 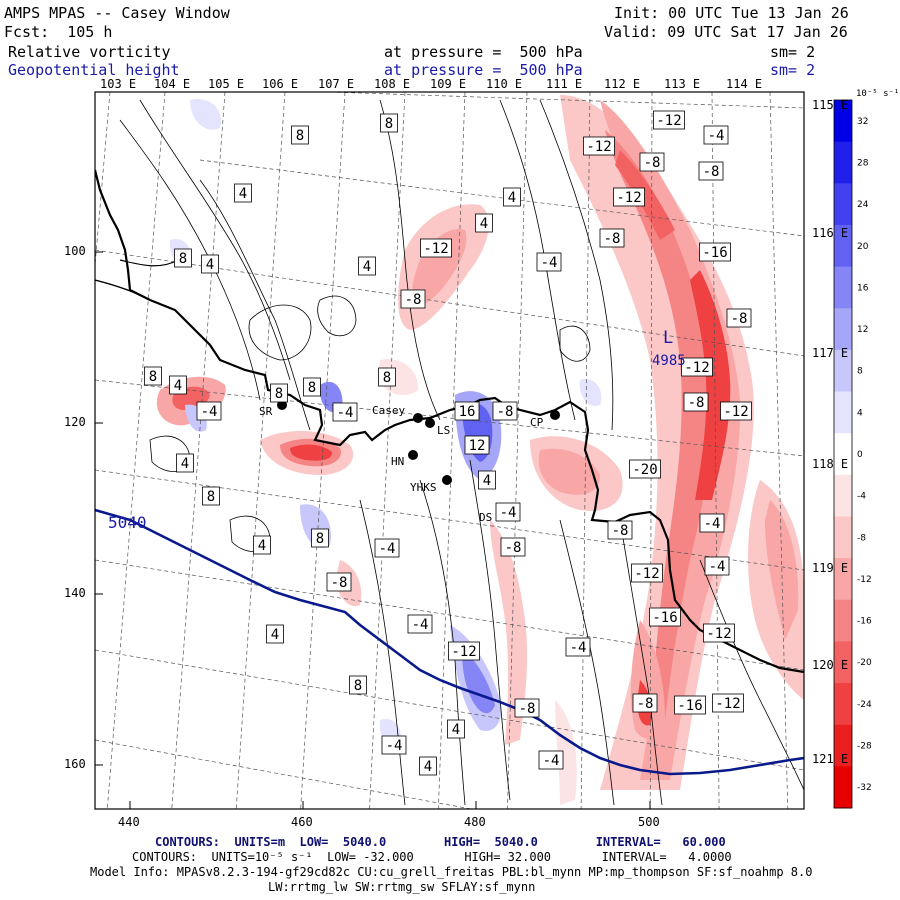 What do you see at coordinates (118, 84) in the screenshot?
I see `lon-label-103: 103 E` at bounding box center [118, 84].